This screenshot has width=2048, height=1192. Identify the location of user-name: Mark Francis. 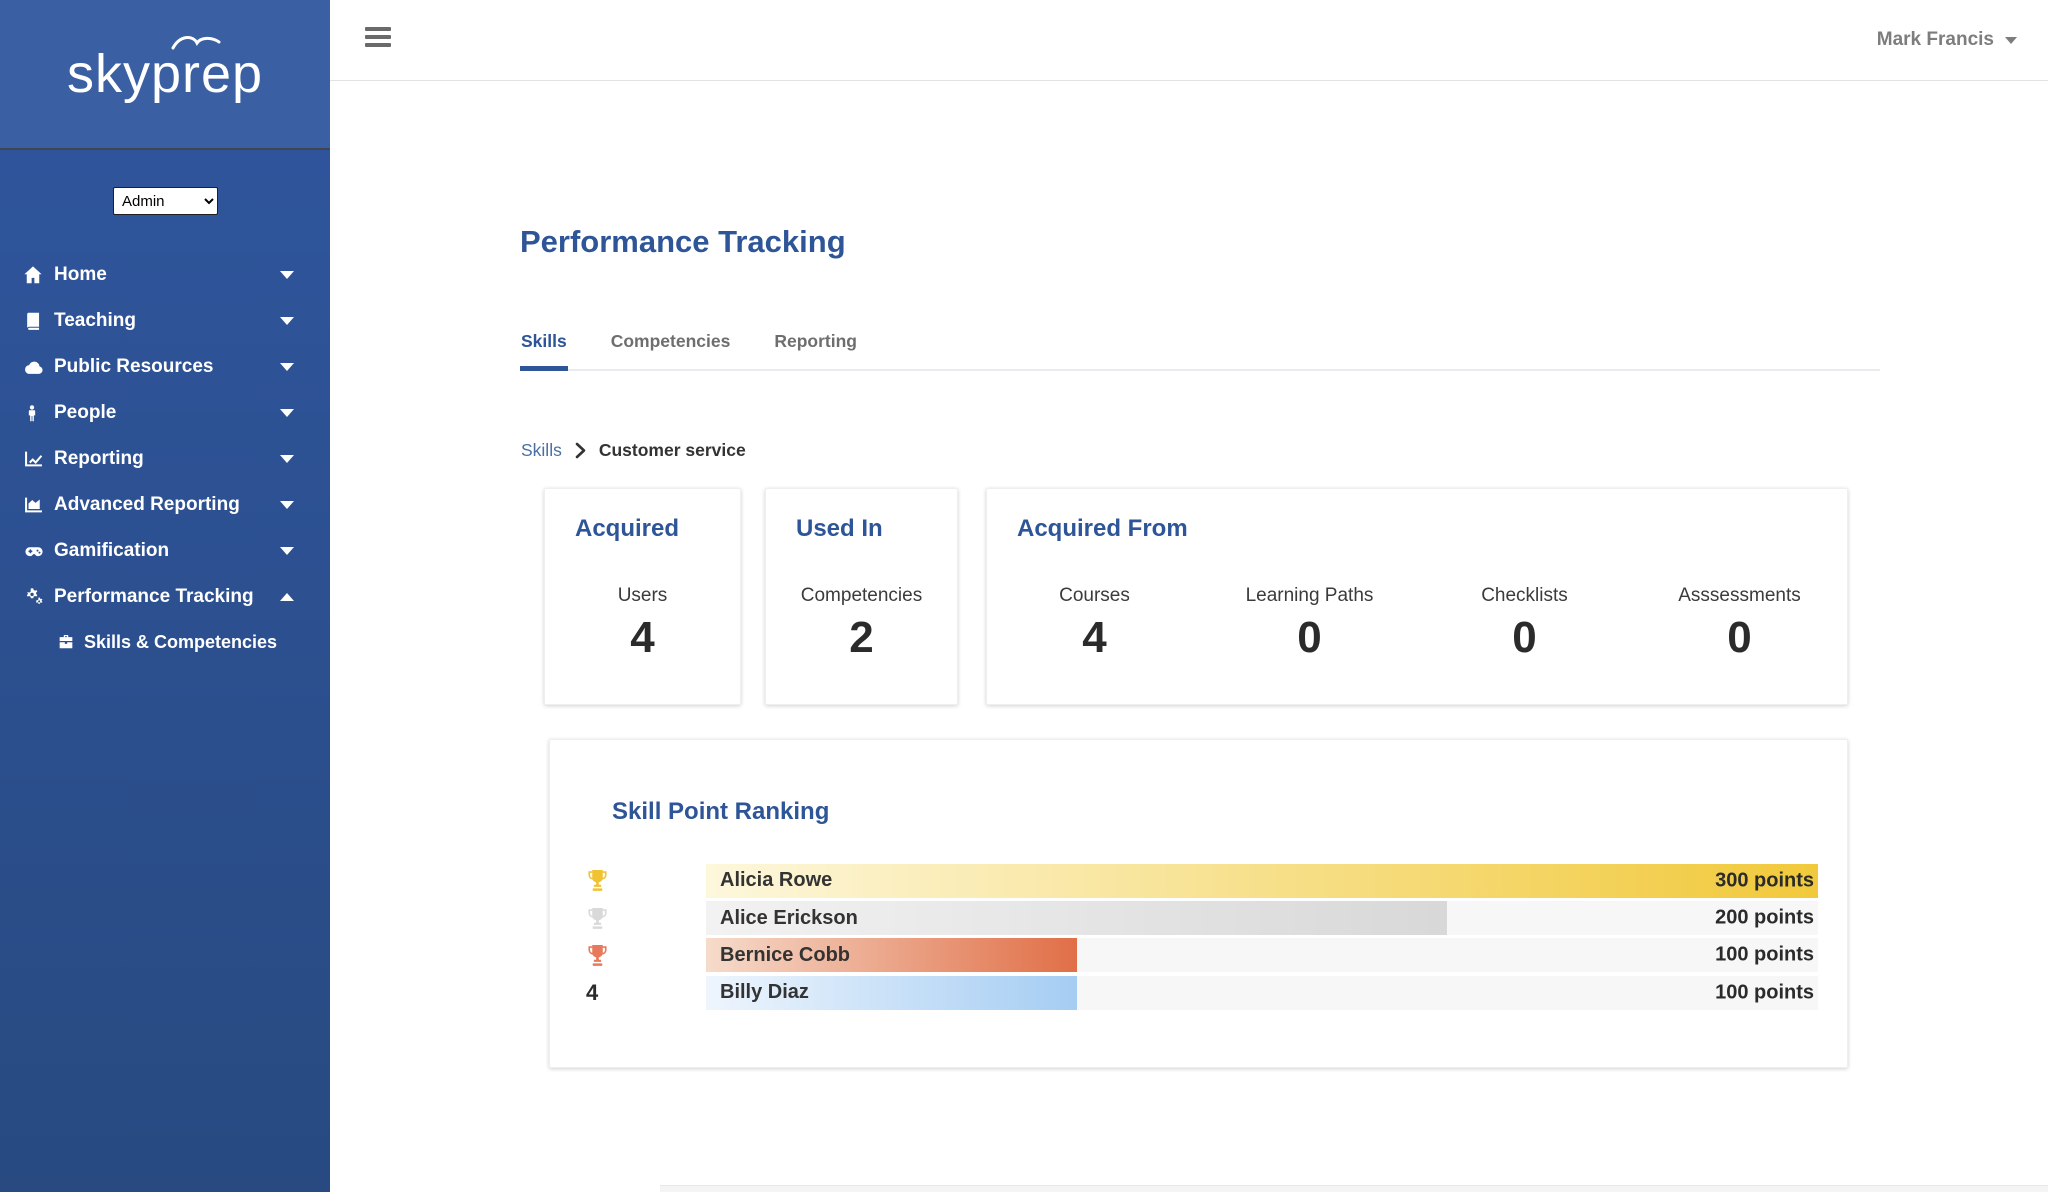
(1935, 39).